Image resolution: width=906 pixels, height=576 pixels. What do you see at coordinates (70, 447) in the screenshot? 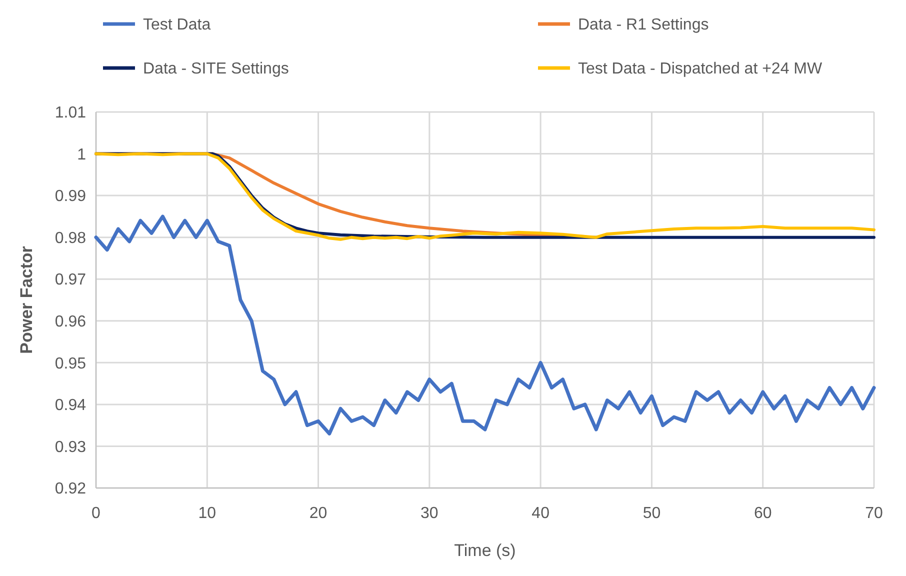
I see `y-tick-label: 0.93` at bounding box center [70, 447].